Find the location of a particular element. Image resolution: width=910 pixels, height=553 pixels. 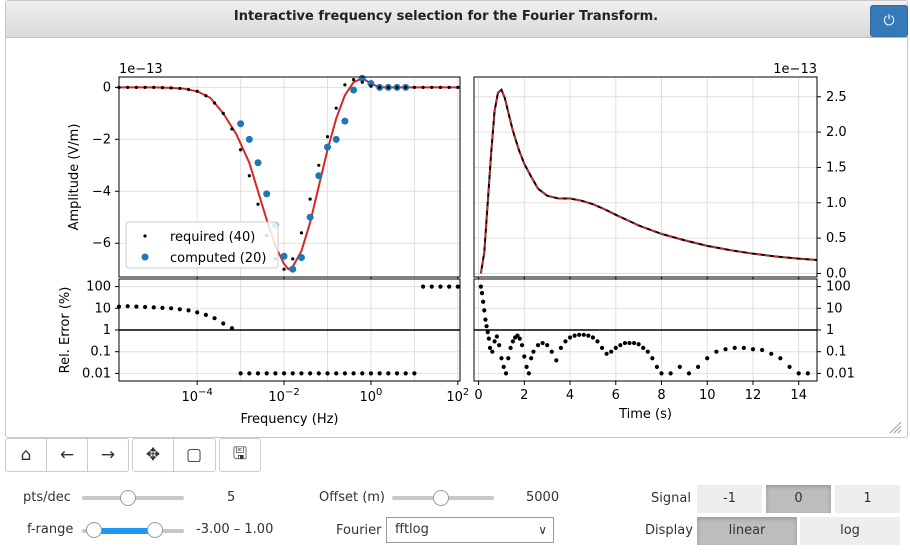

pts-slider-knob is located at coordinates (127, 498).